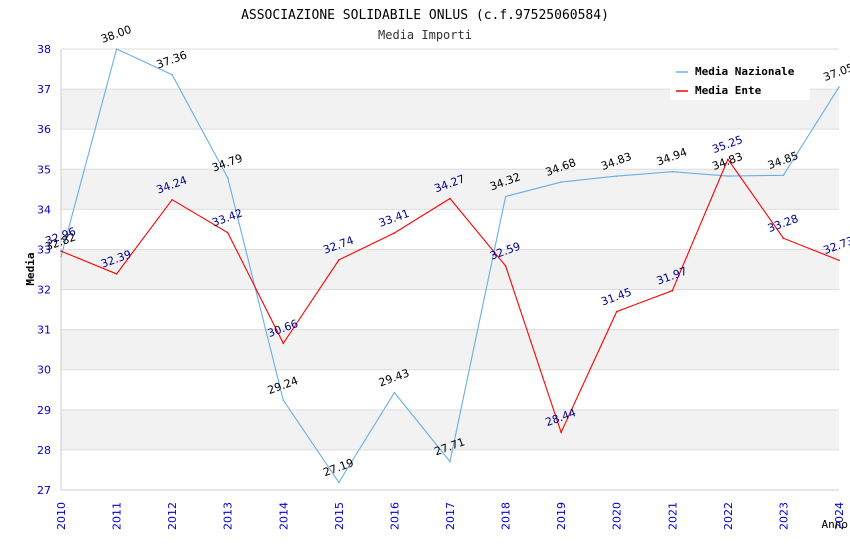 This screenshot has width=850, height=550. Describe the element at coordinates (44, 89) in the screenshot. I see `y-tick-label: 37` at that location.